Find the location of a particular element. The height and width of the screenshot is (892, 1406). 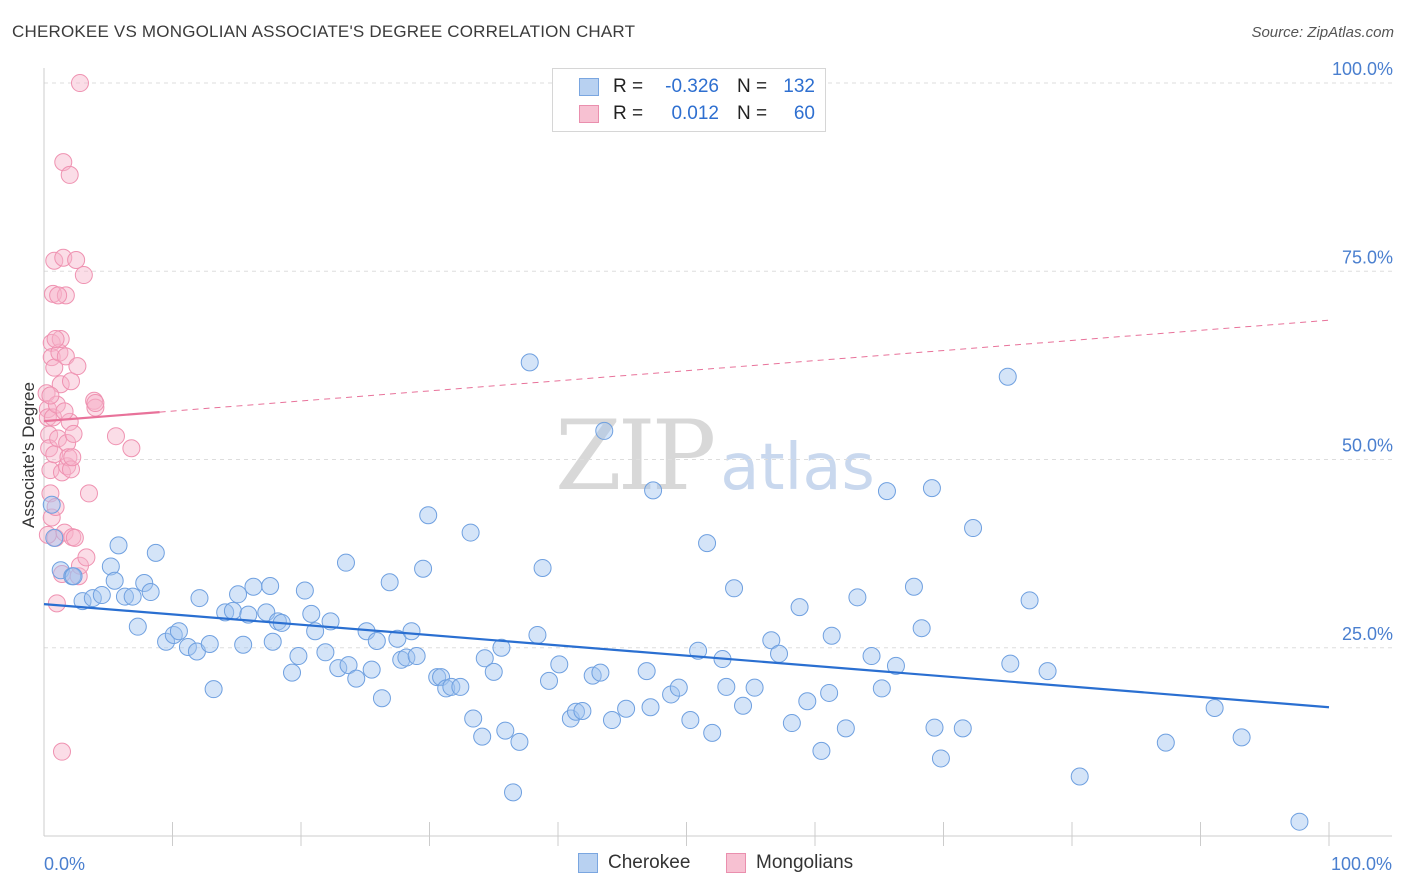

y-tick-label: 50.0% is located at coordinates (1367, 446).